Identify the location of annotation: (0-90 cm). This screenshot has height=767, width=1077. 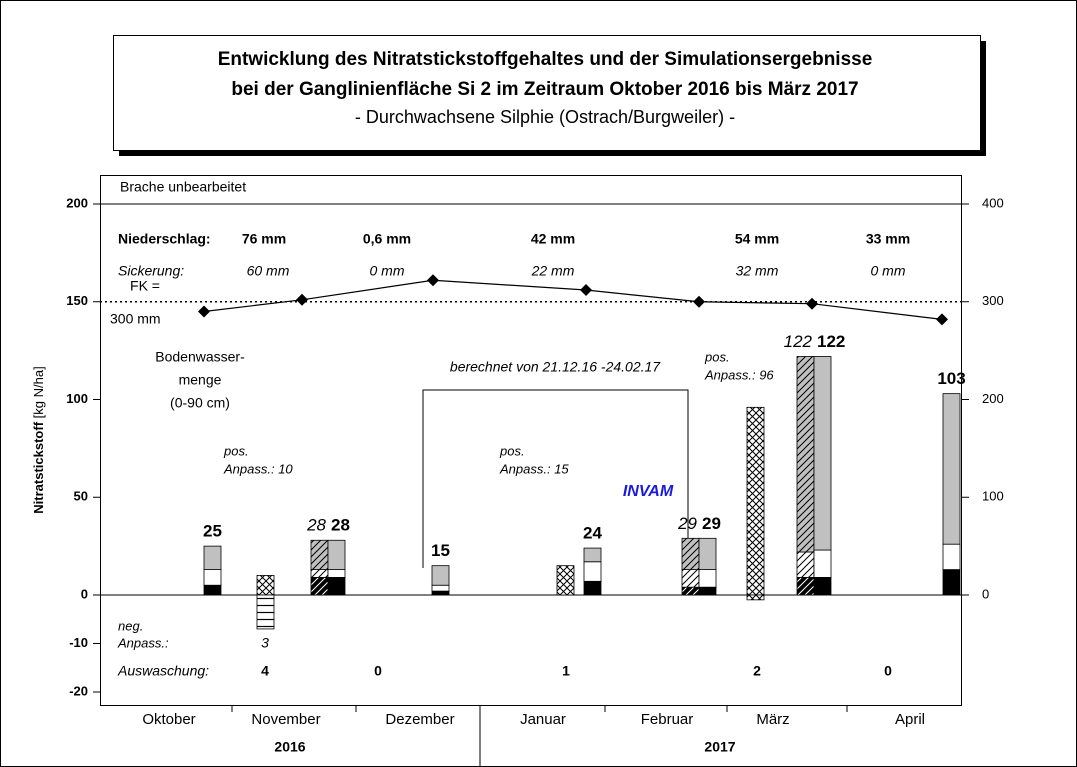
(200, 403).